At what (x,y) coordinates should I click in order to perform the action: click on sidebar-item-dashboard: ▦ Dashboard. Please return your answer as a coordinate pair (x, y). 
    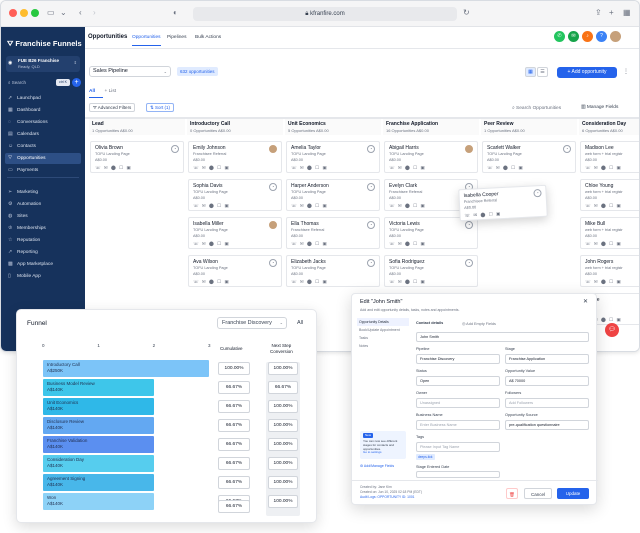
    Looking at the image, I should click on (43, 110).